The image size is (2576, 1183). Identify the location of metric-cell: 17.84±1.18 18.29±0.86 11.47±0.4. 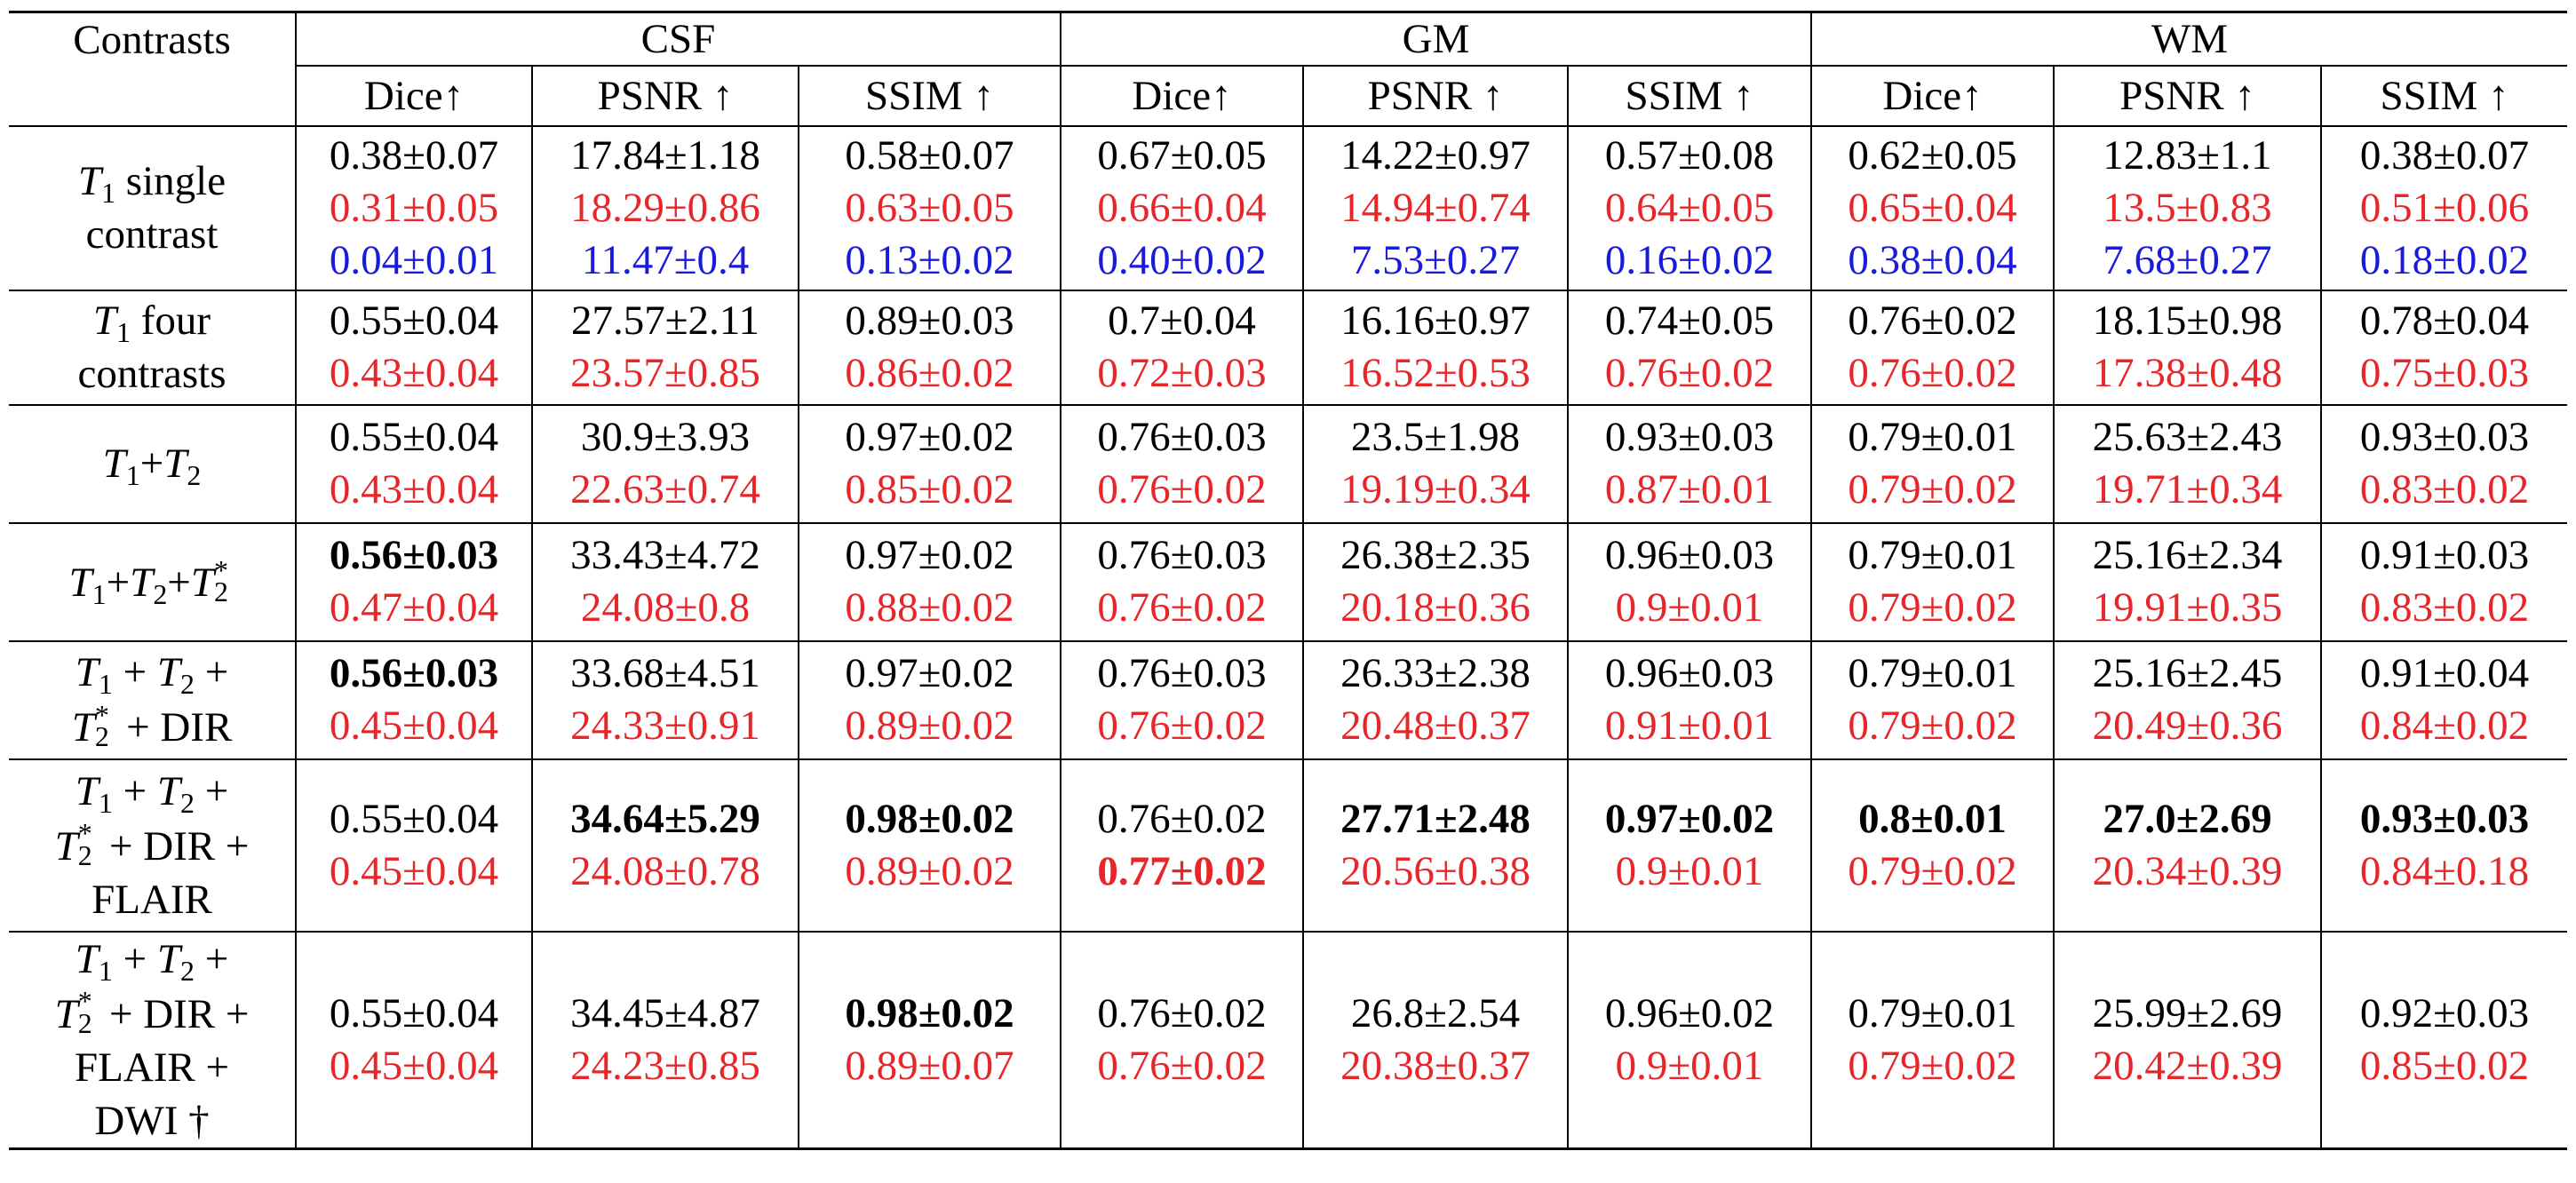
(665, 207).